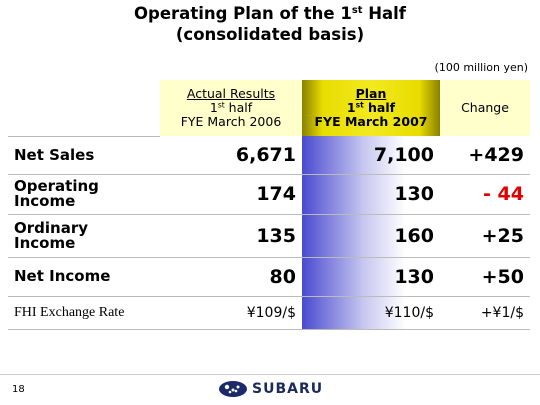 The image size is (540, 405). I want to click on title-line-1: Operating Plan of the 1st Half, so click(270, 13).